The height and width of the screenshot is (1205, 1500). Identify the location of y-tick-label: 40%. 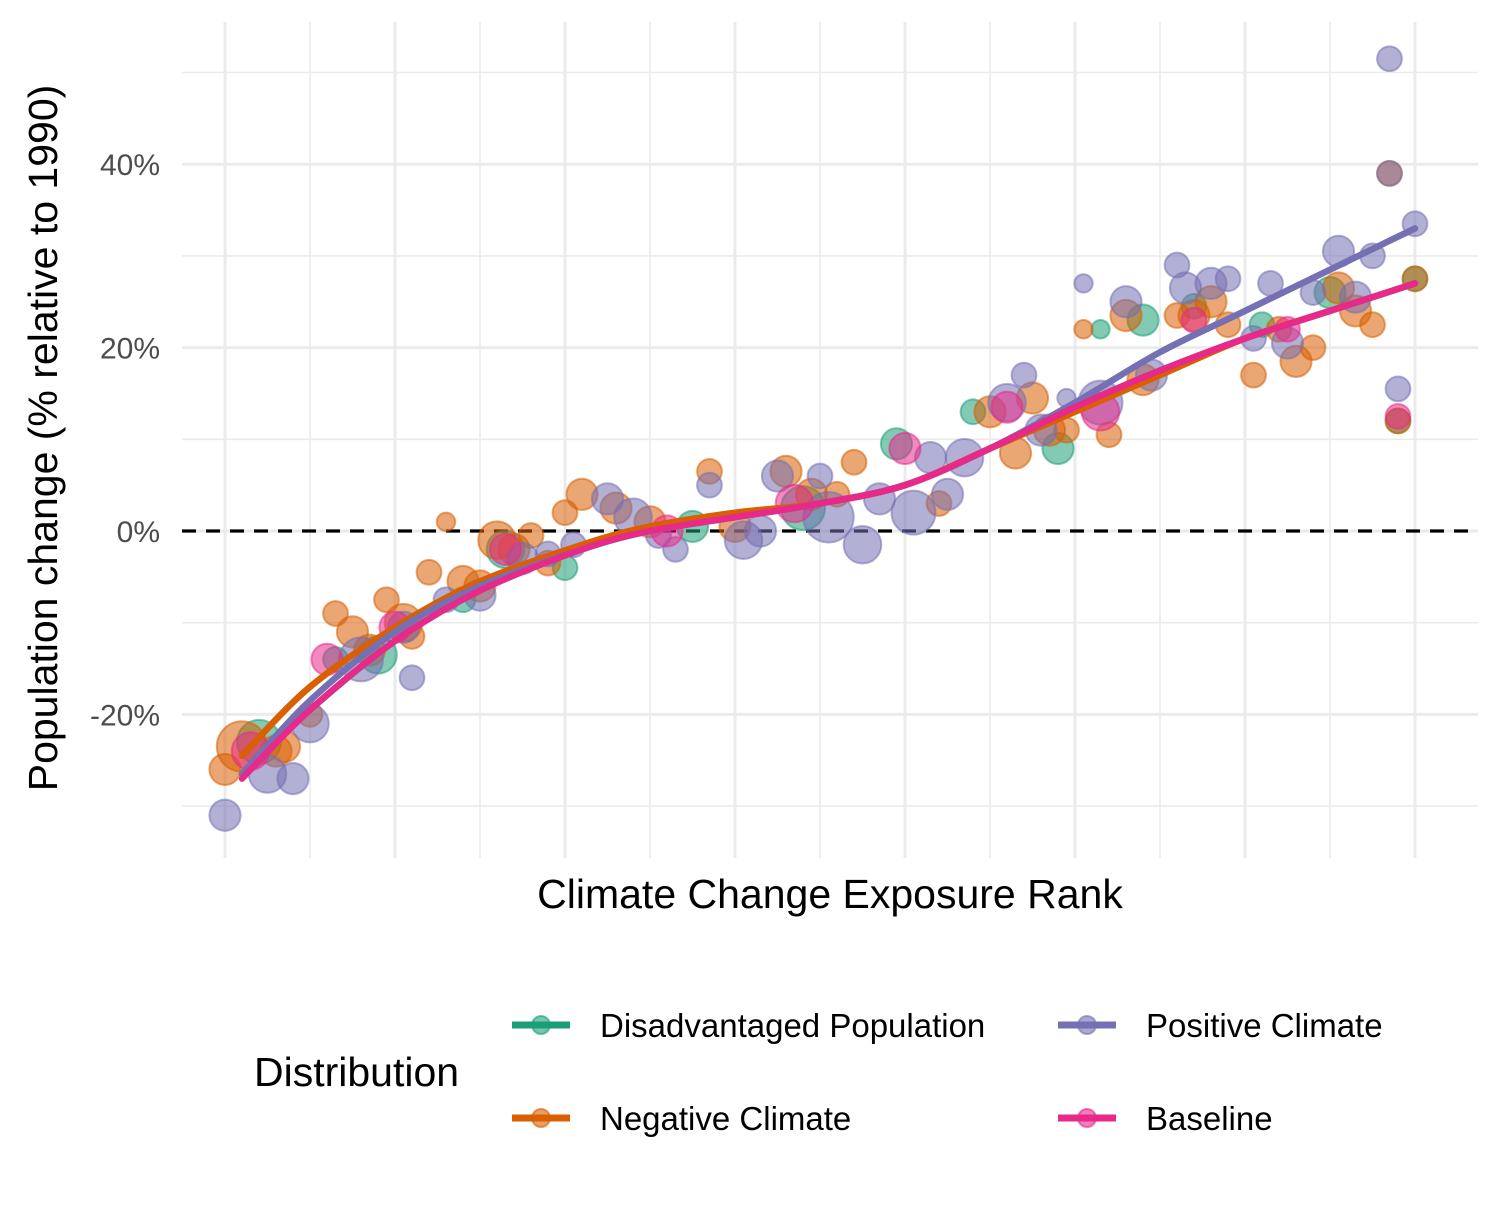
(130, 165).